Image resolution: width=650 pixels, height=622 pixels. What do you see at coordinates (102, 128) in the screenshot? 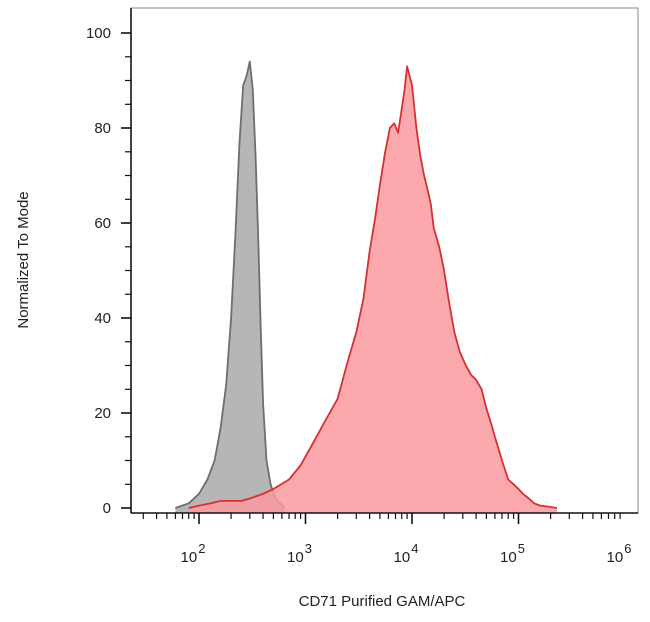
I see `y-tick-label: 80` at bounding box center [102, 128].